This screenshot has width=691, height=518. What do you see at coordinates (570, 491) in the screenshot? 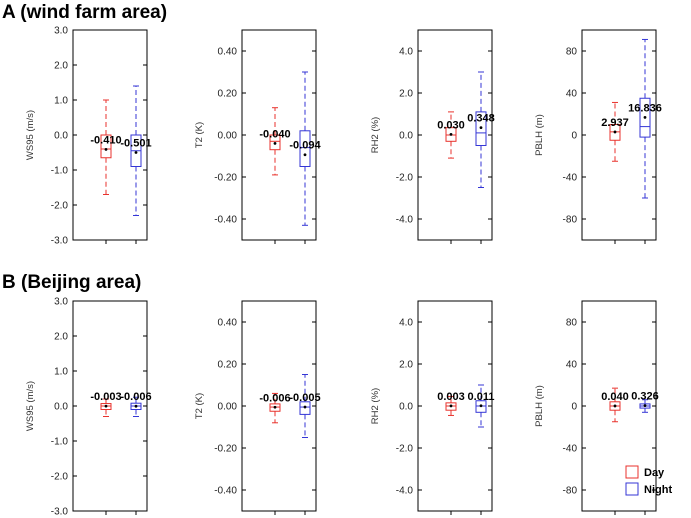
I see `panel-b-4-ytick-label: -80` at bounding box center [570, 491].